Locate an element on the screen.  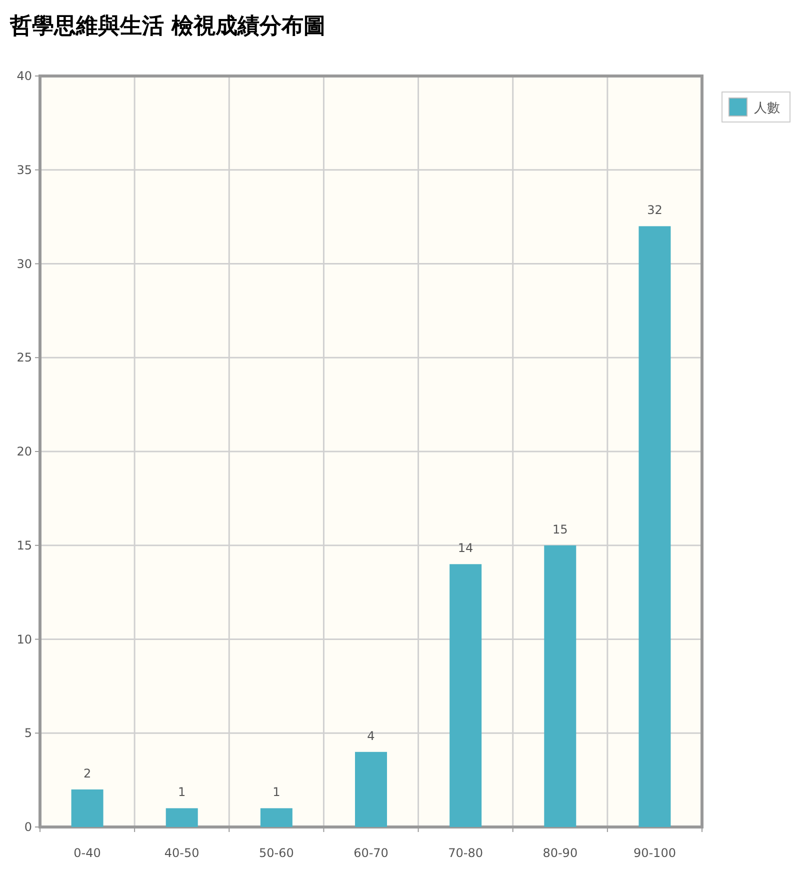
data-label: 2 is located at coordinates (87, 773).